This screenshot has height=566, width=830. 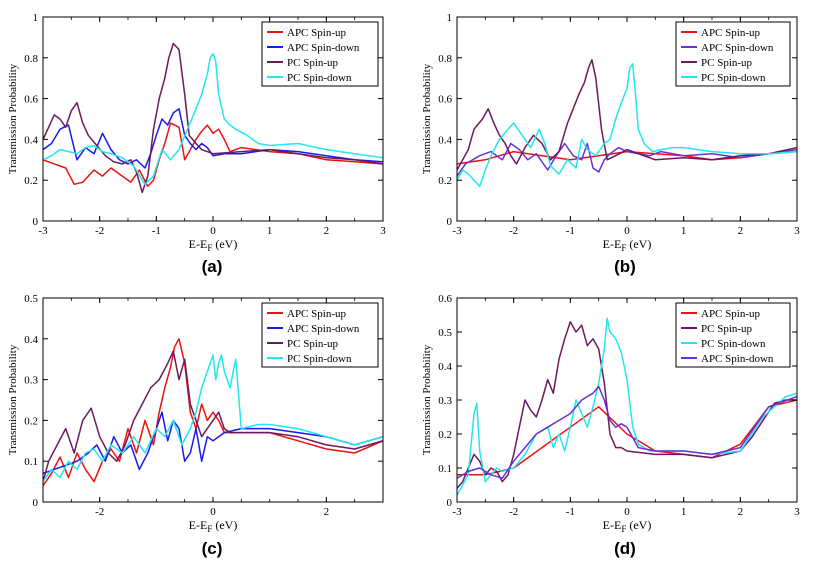 What do you see at coordinates (212, 548) in the screenshot?
I see `caption-c: (c)` at bounding box center [212, 548].